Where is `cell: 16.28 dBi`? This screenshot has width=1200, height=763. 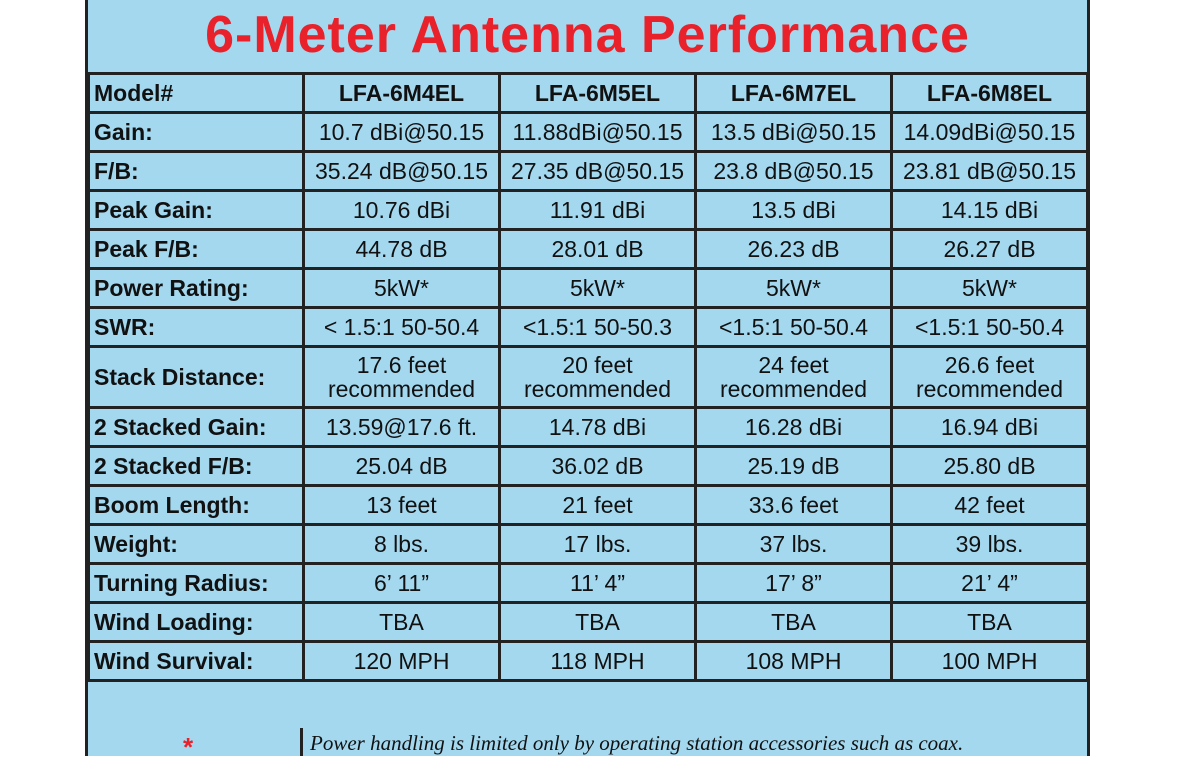 cell: 16.28 dBi is located at coordinates (793, 427).